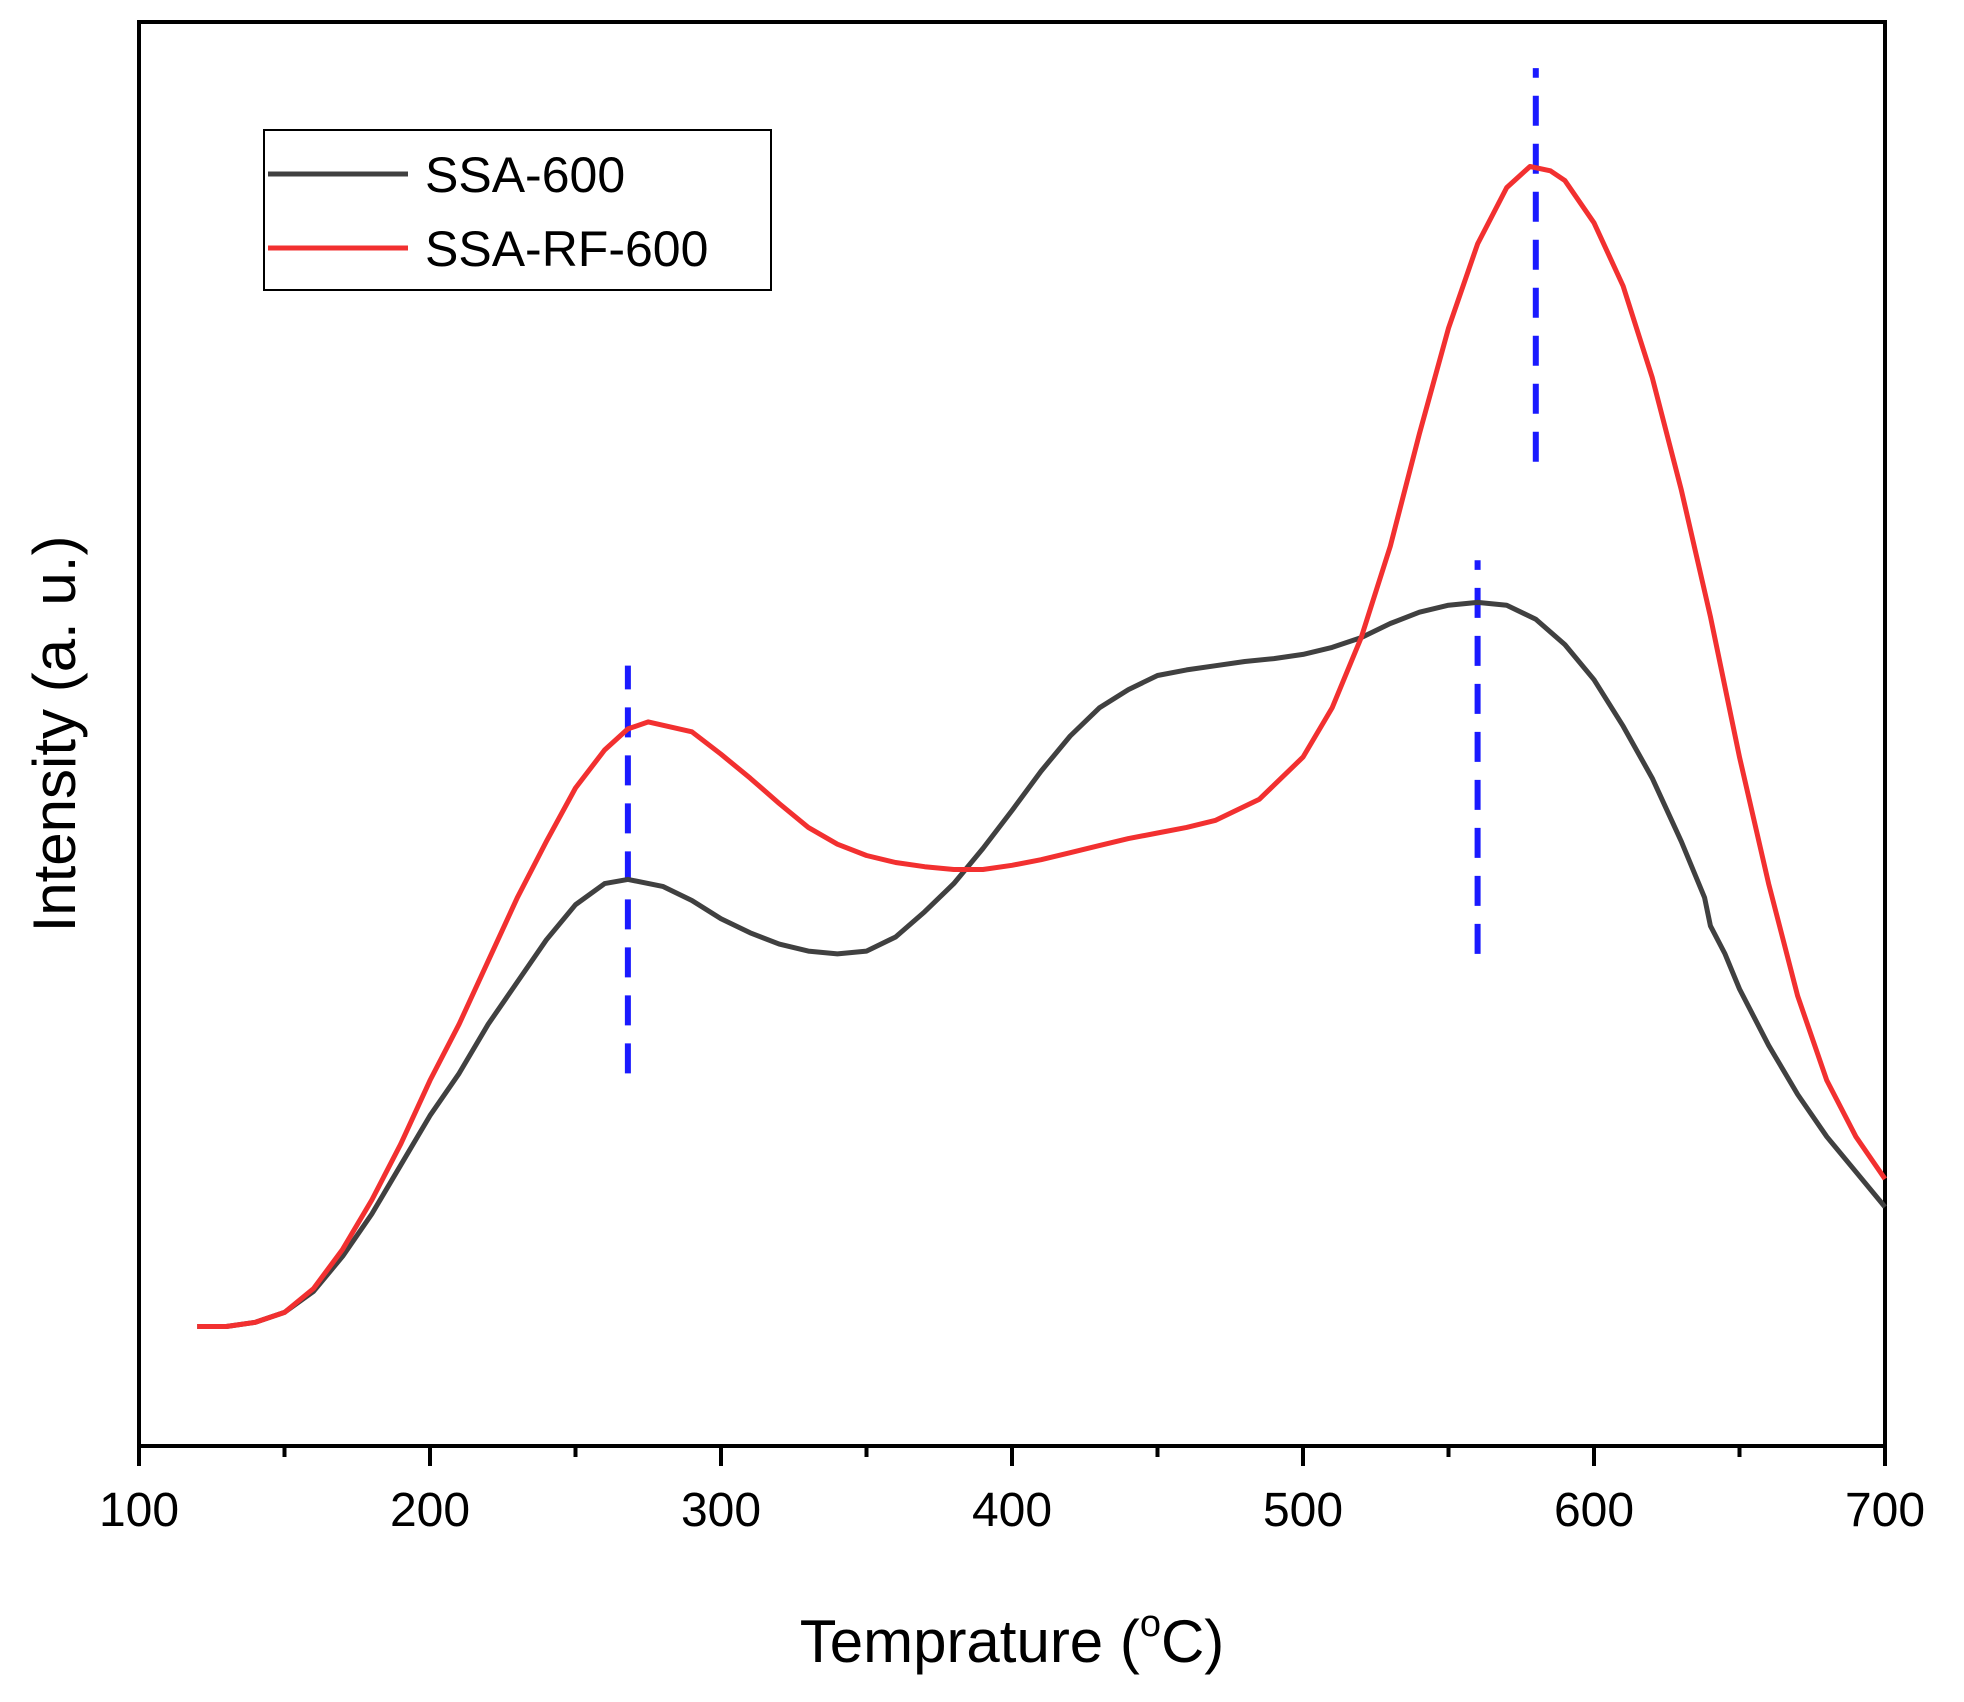 The width and height of the screenshot is (1964, 1702). Describe the element at coordinates (525, 175) in the screenshot. I see `legend-label-ssa-600: SSA-600` at that location.